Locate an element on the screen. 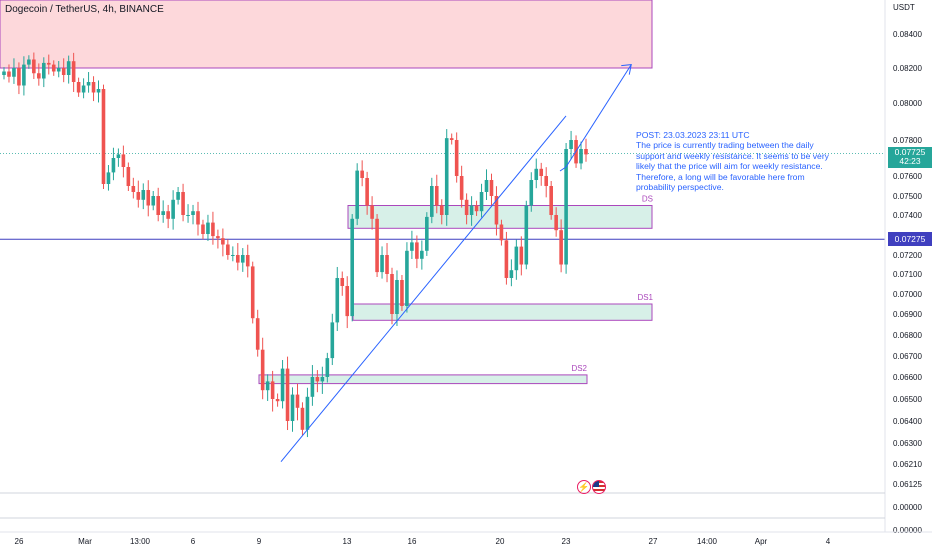 The image size is (932, 550). time-tick-label: 20 is located at coordinates (500, 541).